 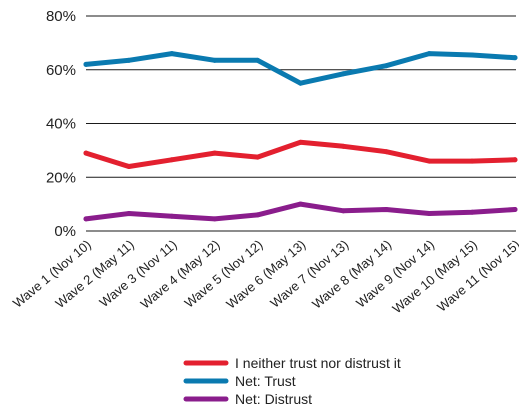 What do you see at coordinates (318, 363) in the screenshot?
I see `legend-label-1: I neither trust nor distrust it` at bounding box center [318, 363].